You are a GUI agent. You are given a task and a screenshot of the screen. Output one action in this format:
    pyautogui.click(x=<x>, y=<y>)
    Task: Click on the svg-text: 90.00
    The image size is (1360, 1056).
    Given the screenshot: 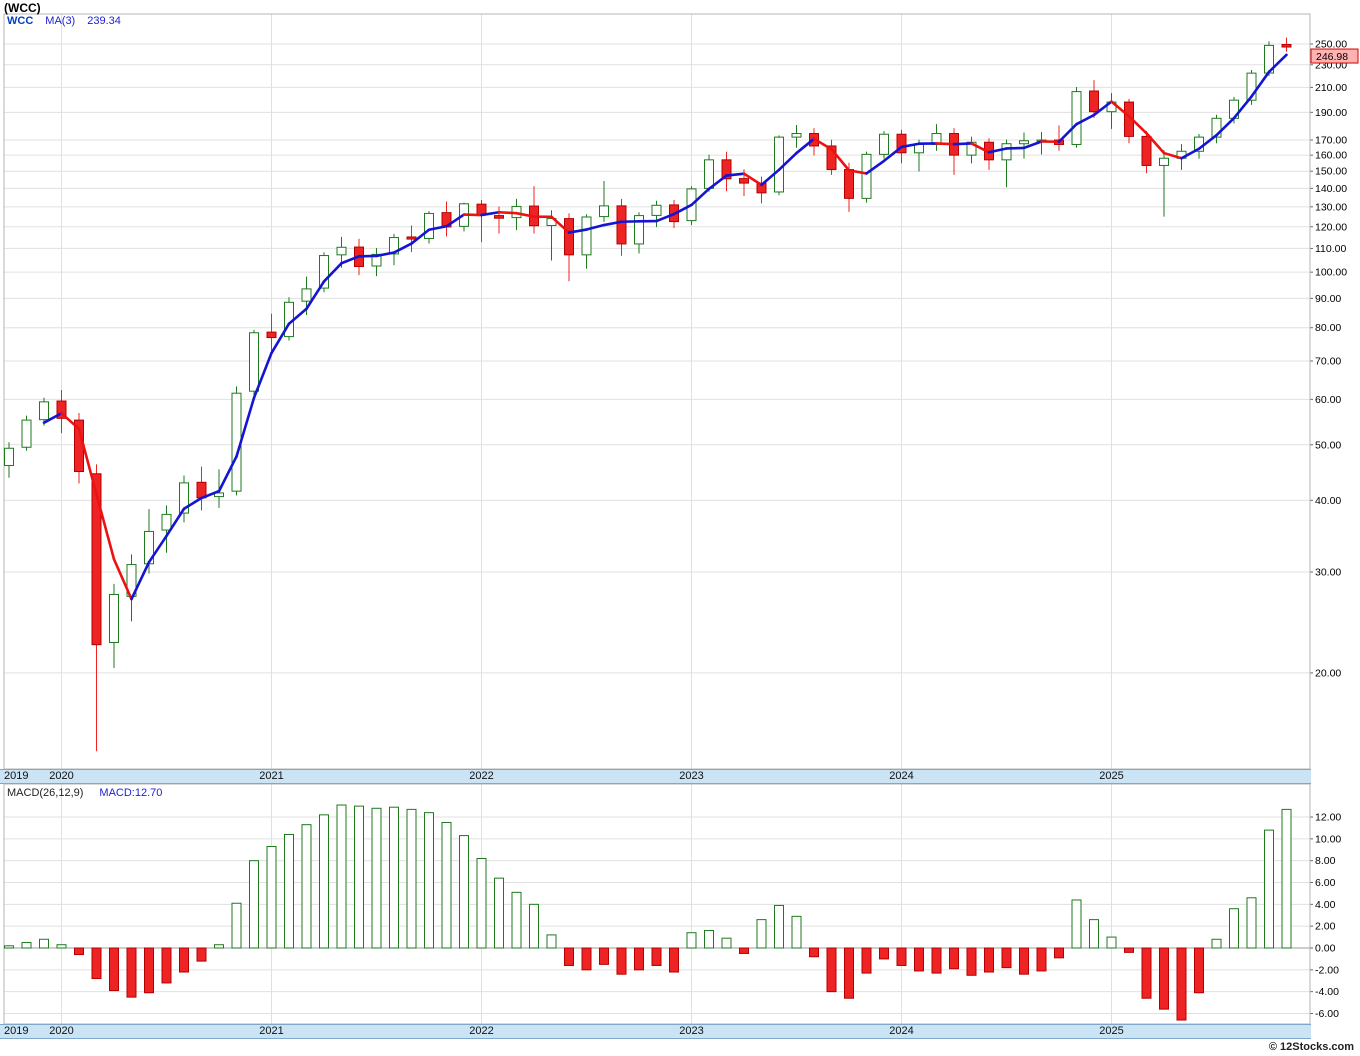 What is the action you would take?
    pyautogui.click(x=1328, y=299)
    